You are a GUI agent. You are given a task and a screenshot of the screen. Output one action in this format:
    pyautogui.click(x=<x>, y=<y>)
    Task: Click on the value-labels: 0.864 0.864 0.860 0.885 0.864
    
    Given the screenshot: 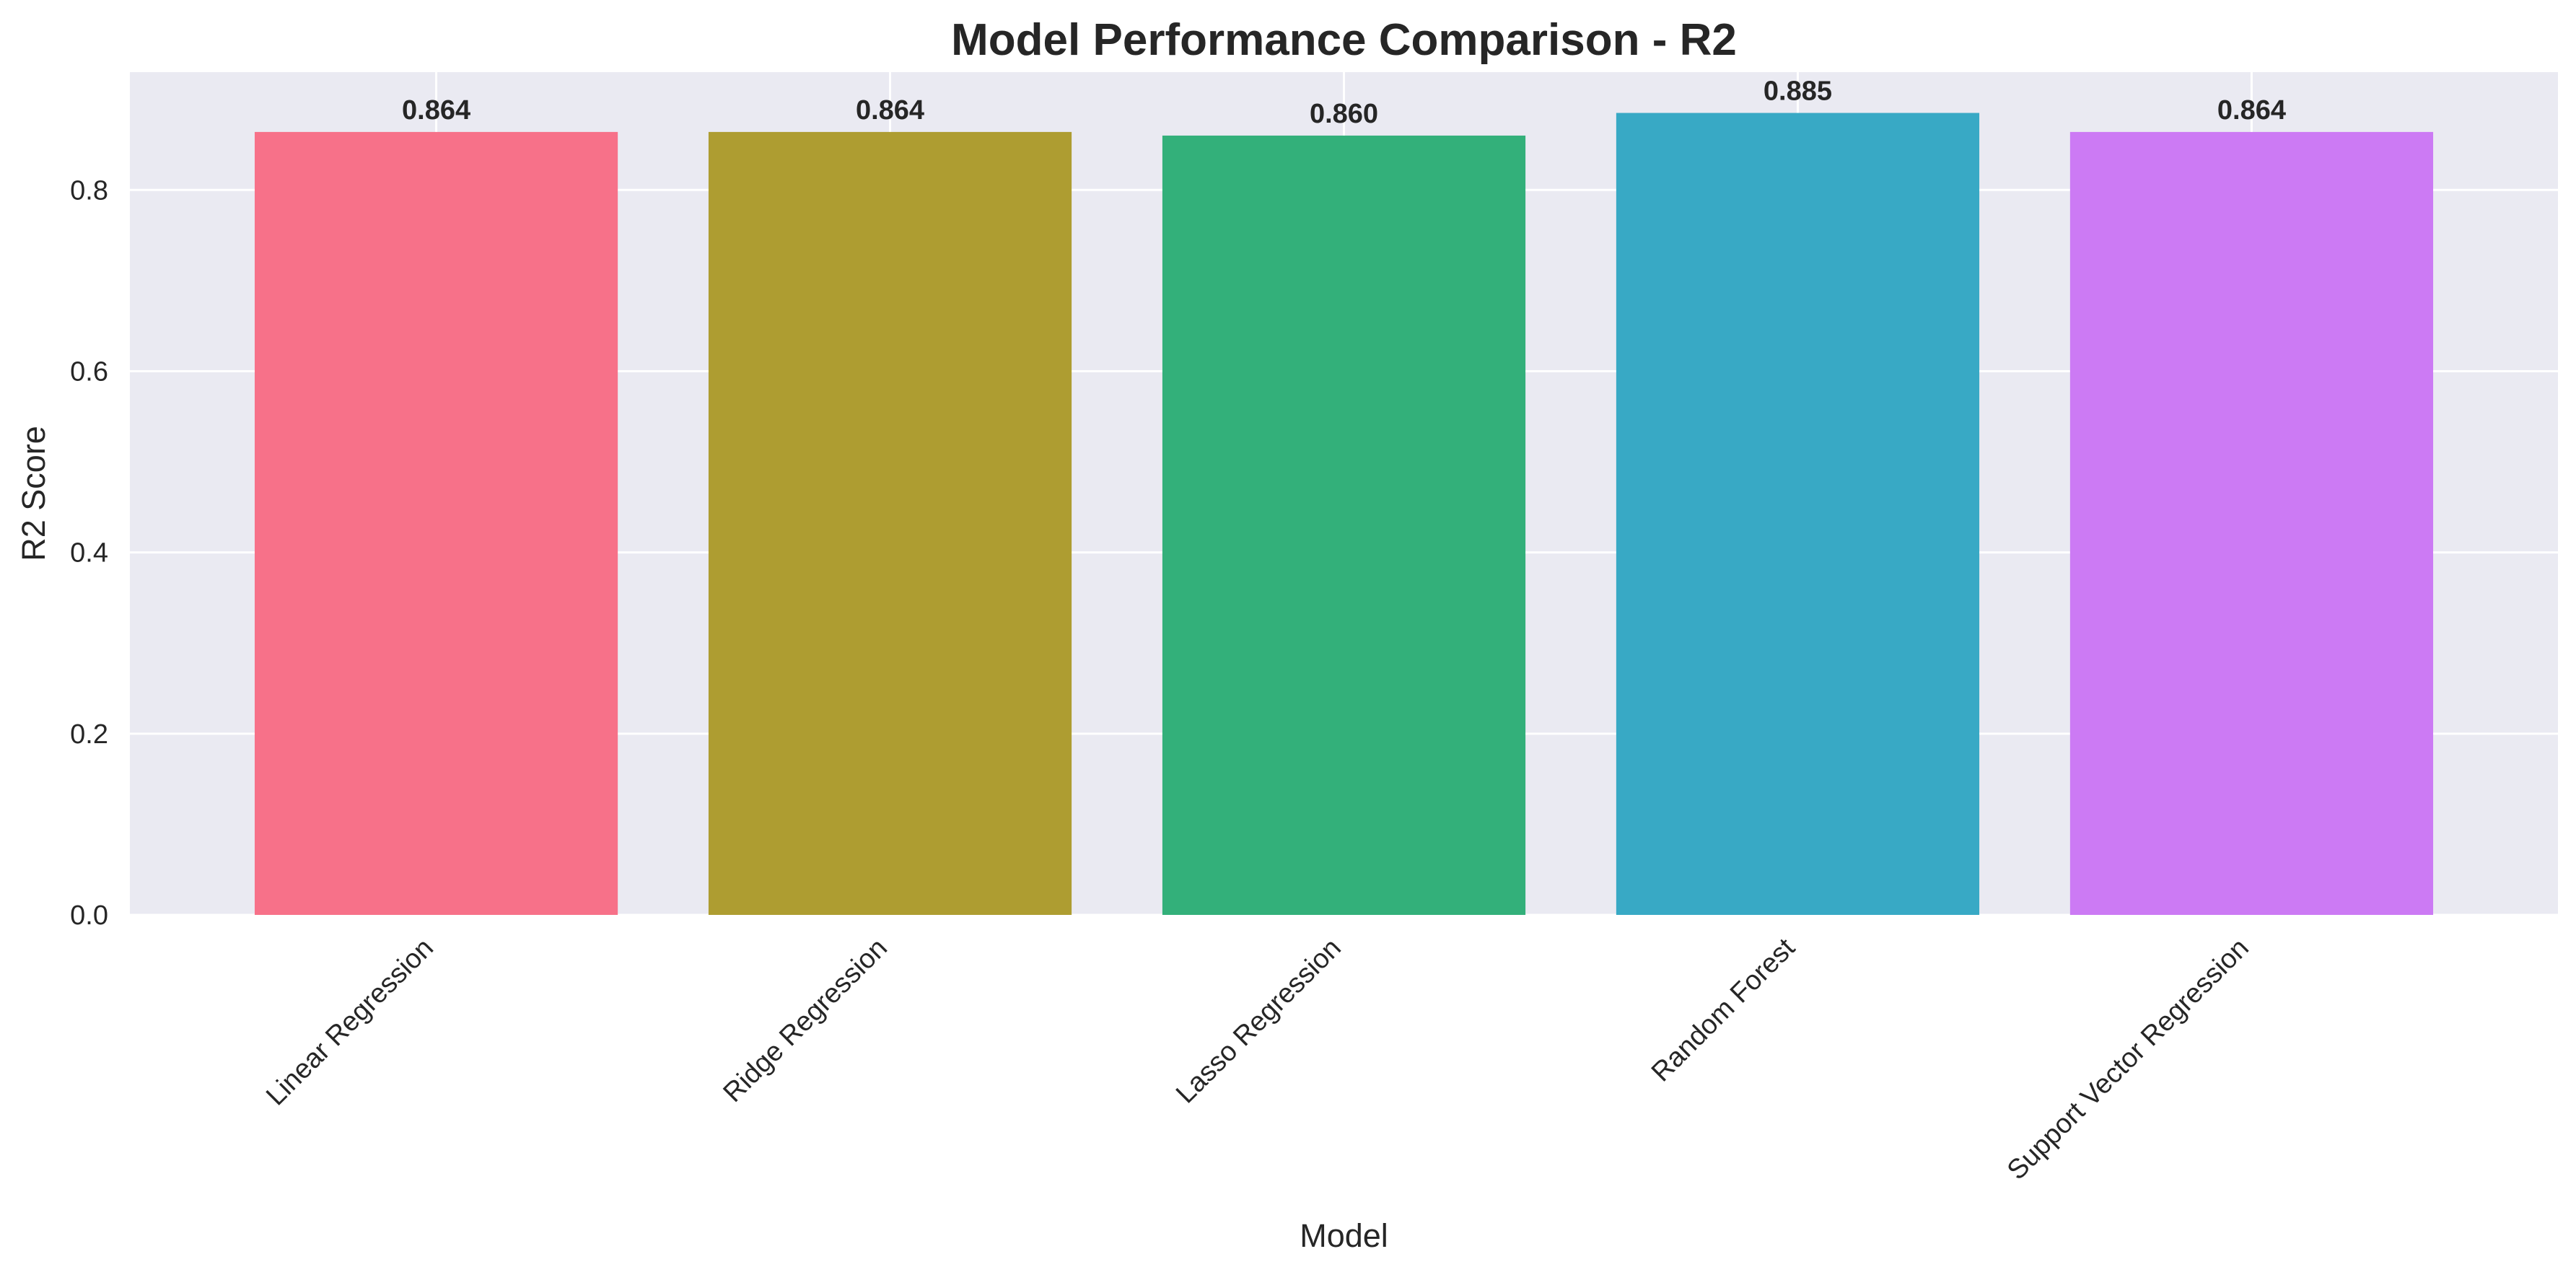 What is the action you would take?
    pyautogui.click(x=1344, y=102)
    